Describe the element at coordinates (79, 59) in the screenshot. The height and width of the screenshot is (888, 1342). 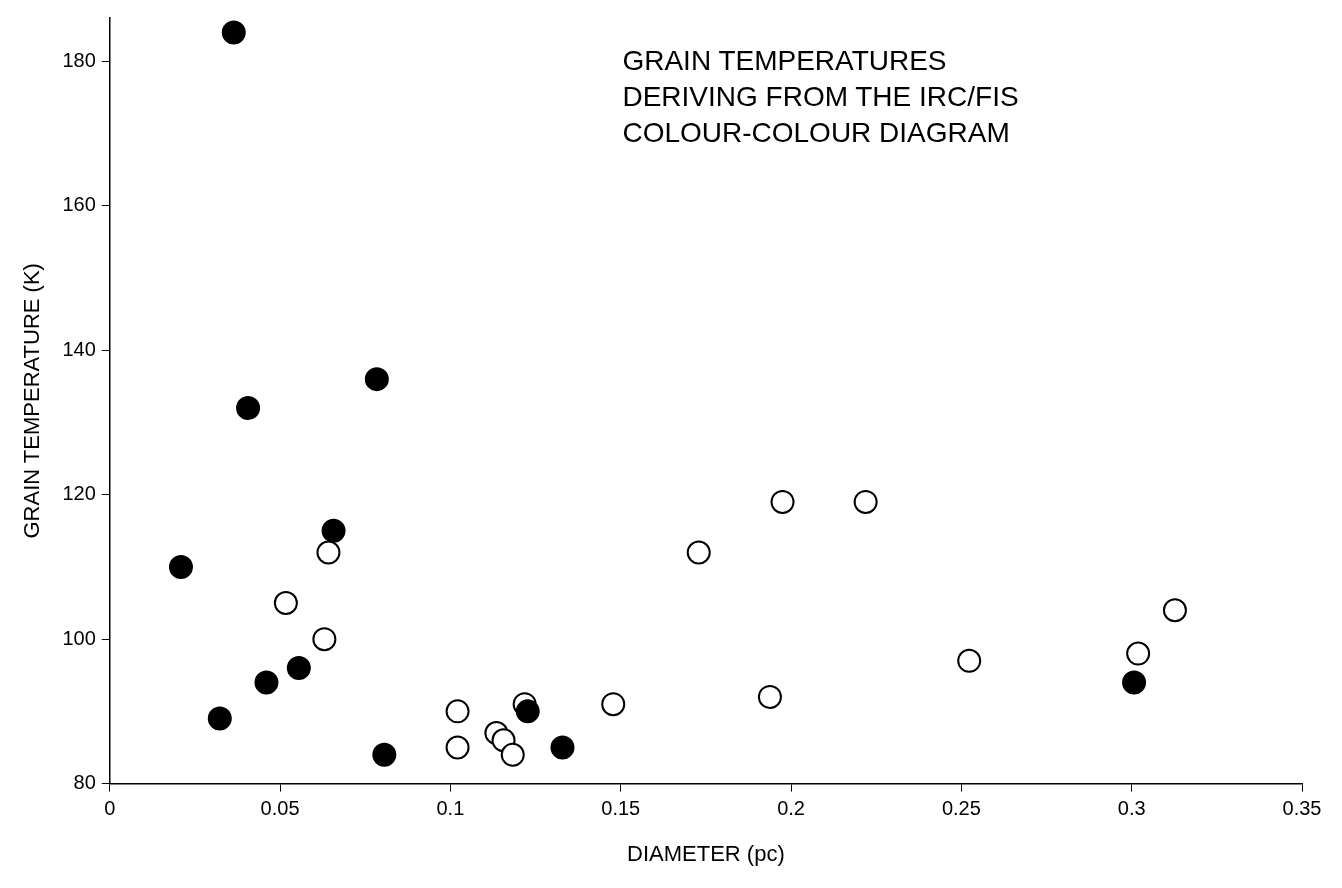
I see `y-tick-label: 180` at that location.